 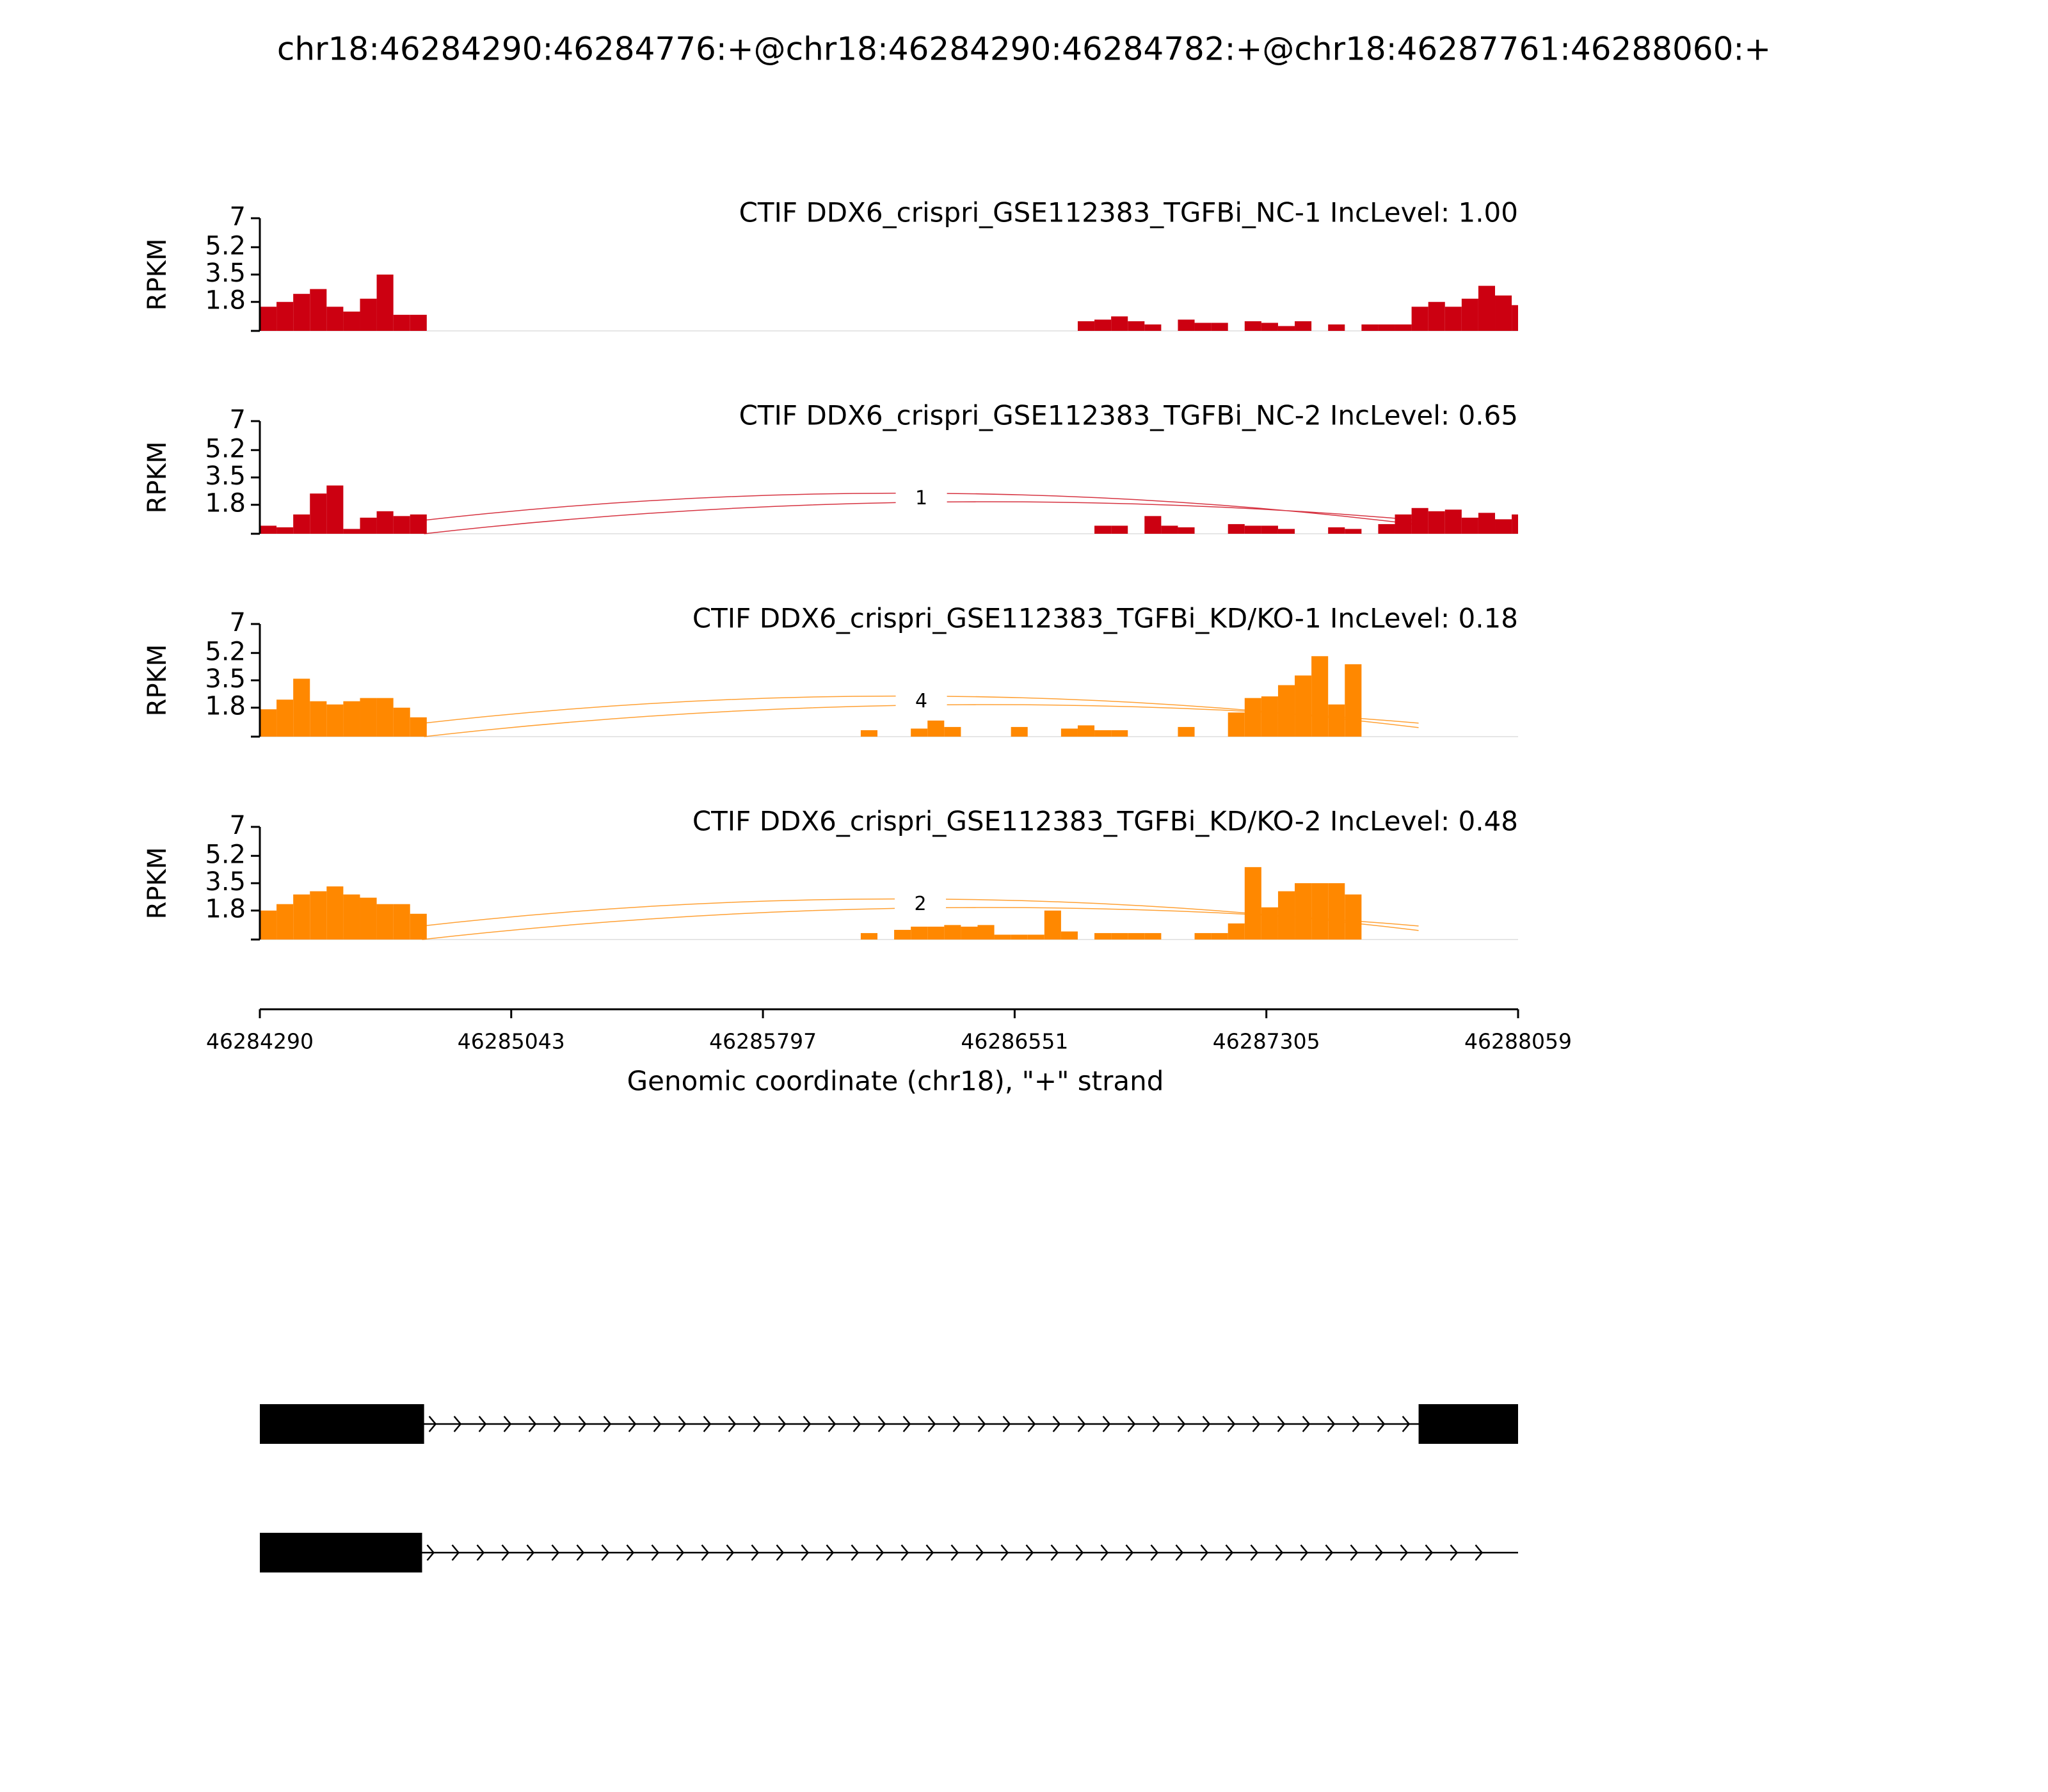 I want to click on y-axis-label: RPKM, so click(x=157, y=680).